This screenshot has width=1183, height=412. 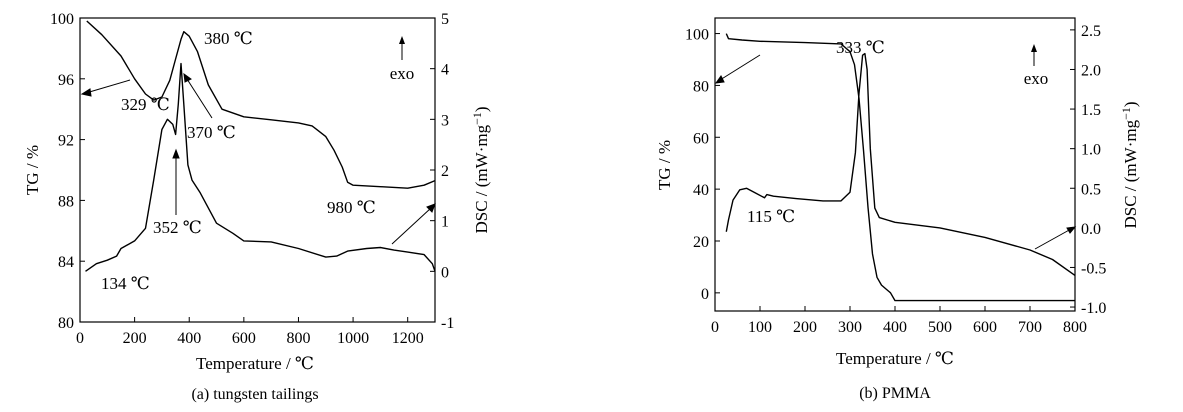 I want to click on chart-caption: (a) tungsten tailings, so click(x=254, y=394).